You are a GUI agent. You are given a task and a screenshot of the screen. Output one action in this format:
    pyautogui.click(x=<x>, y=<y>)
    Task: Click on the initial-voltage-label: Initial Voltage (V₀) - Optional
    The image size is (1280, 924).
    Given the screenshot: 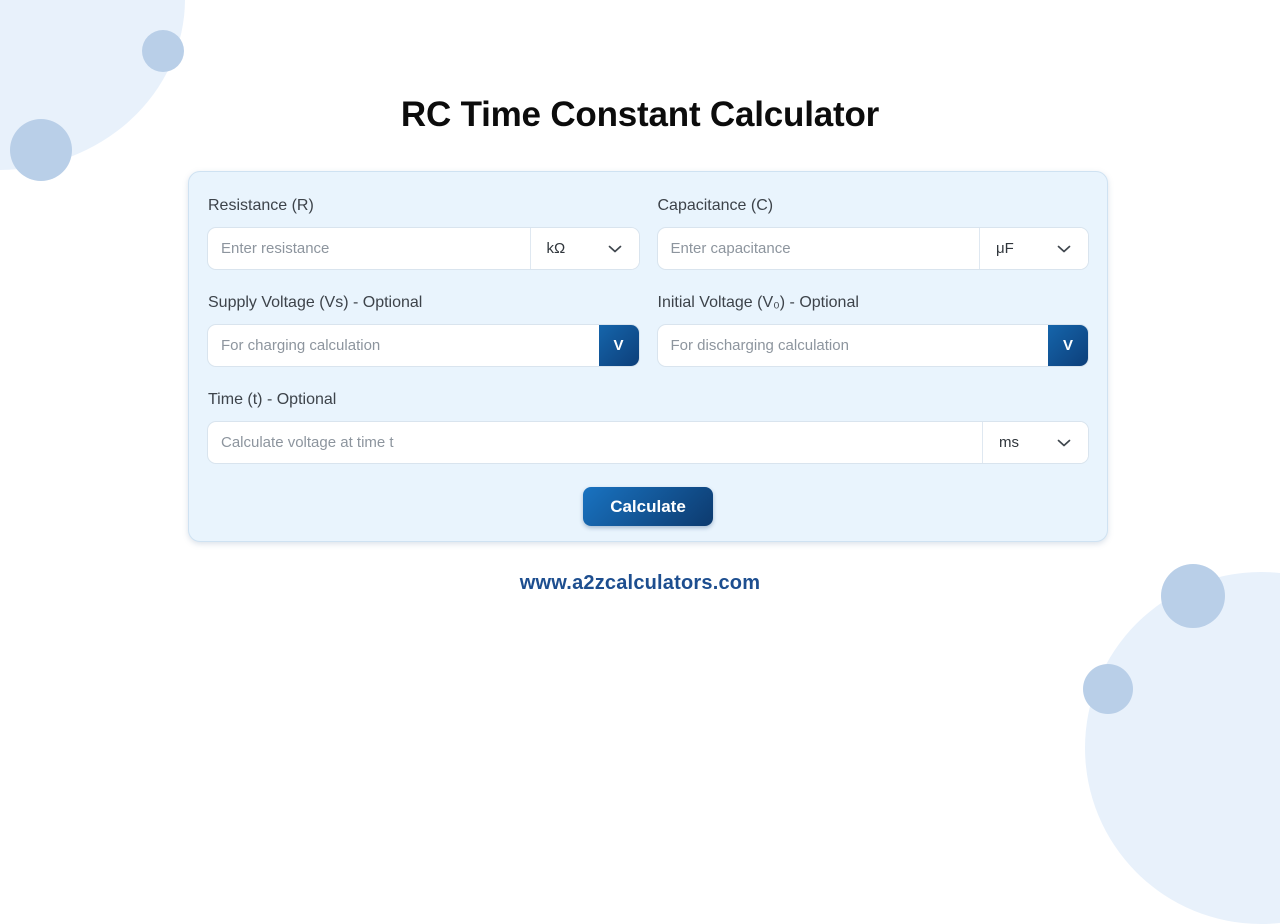 What is the action you would take?
    pyautogui.click(x=758, y=302)
    